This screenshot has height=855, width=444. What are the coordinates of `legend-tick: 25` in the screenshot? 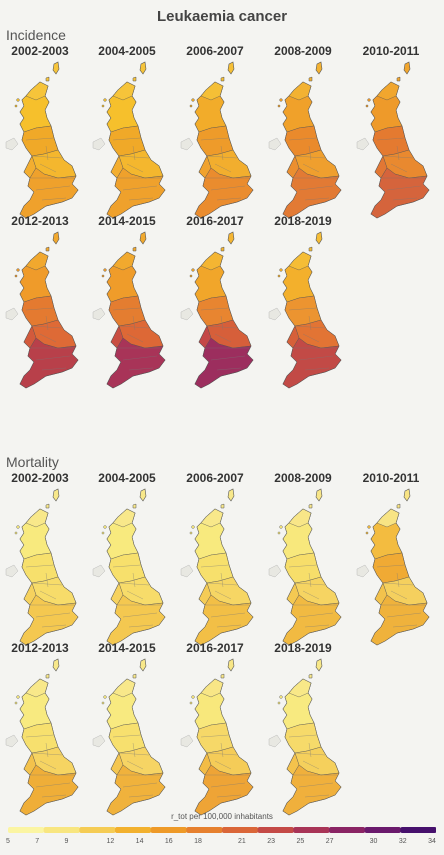 It's located at (300, 841).